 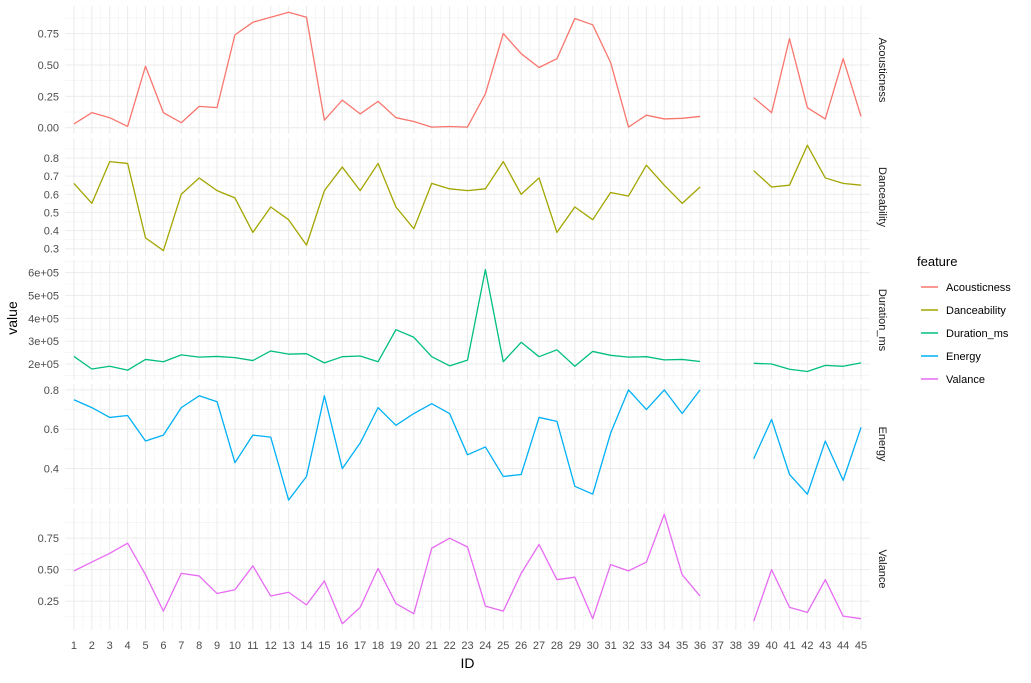 I want to click on x-tick-label: 35, so click(x=682, y=646).